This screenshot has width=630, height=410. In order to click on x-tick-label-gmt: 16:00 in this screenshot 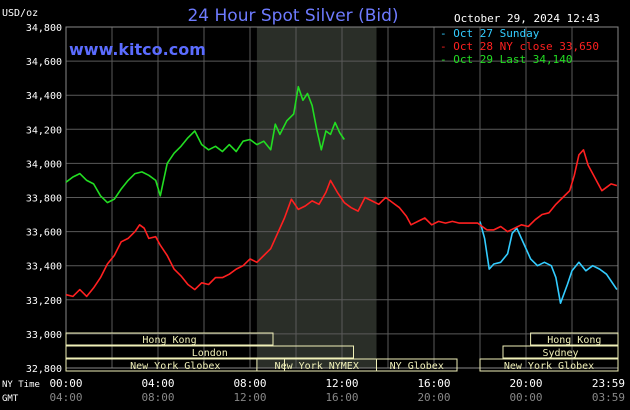, I will do `click(341, 397)`.